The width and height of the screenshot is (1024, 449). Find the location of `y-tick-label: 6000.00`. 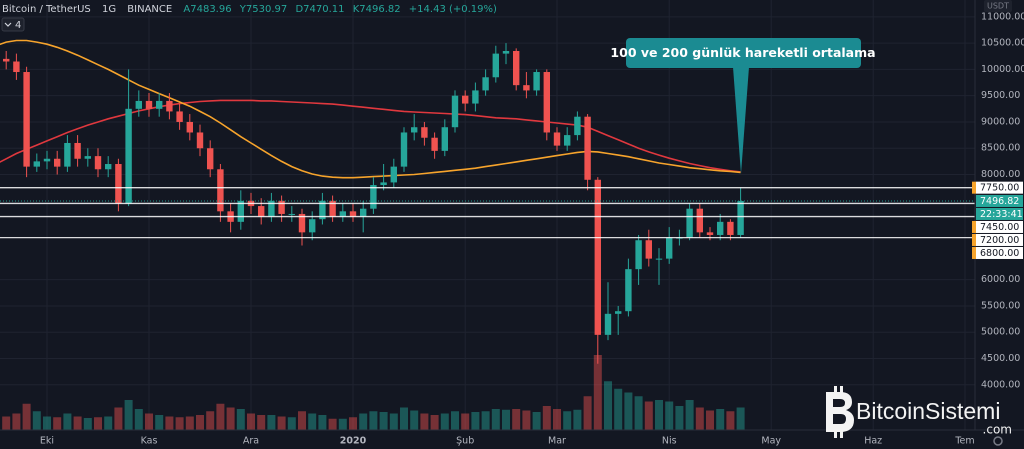

y-tick-label: 6000.00 is located at coordinates (1000, 279).